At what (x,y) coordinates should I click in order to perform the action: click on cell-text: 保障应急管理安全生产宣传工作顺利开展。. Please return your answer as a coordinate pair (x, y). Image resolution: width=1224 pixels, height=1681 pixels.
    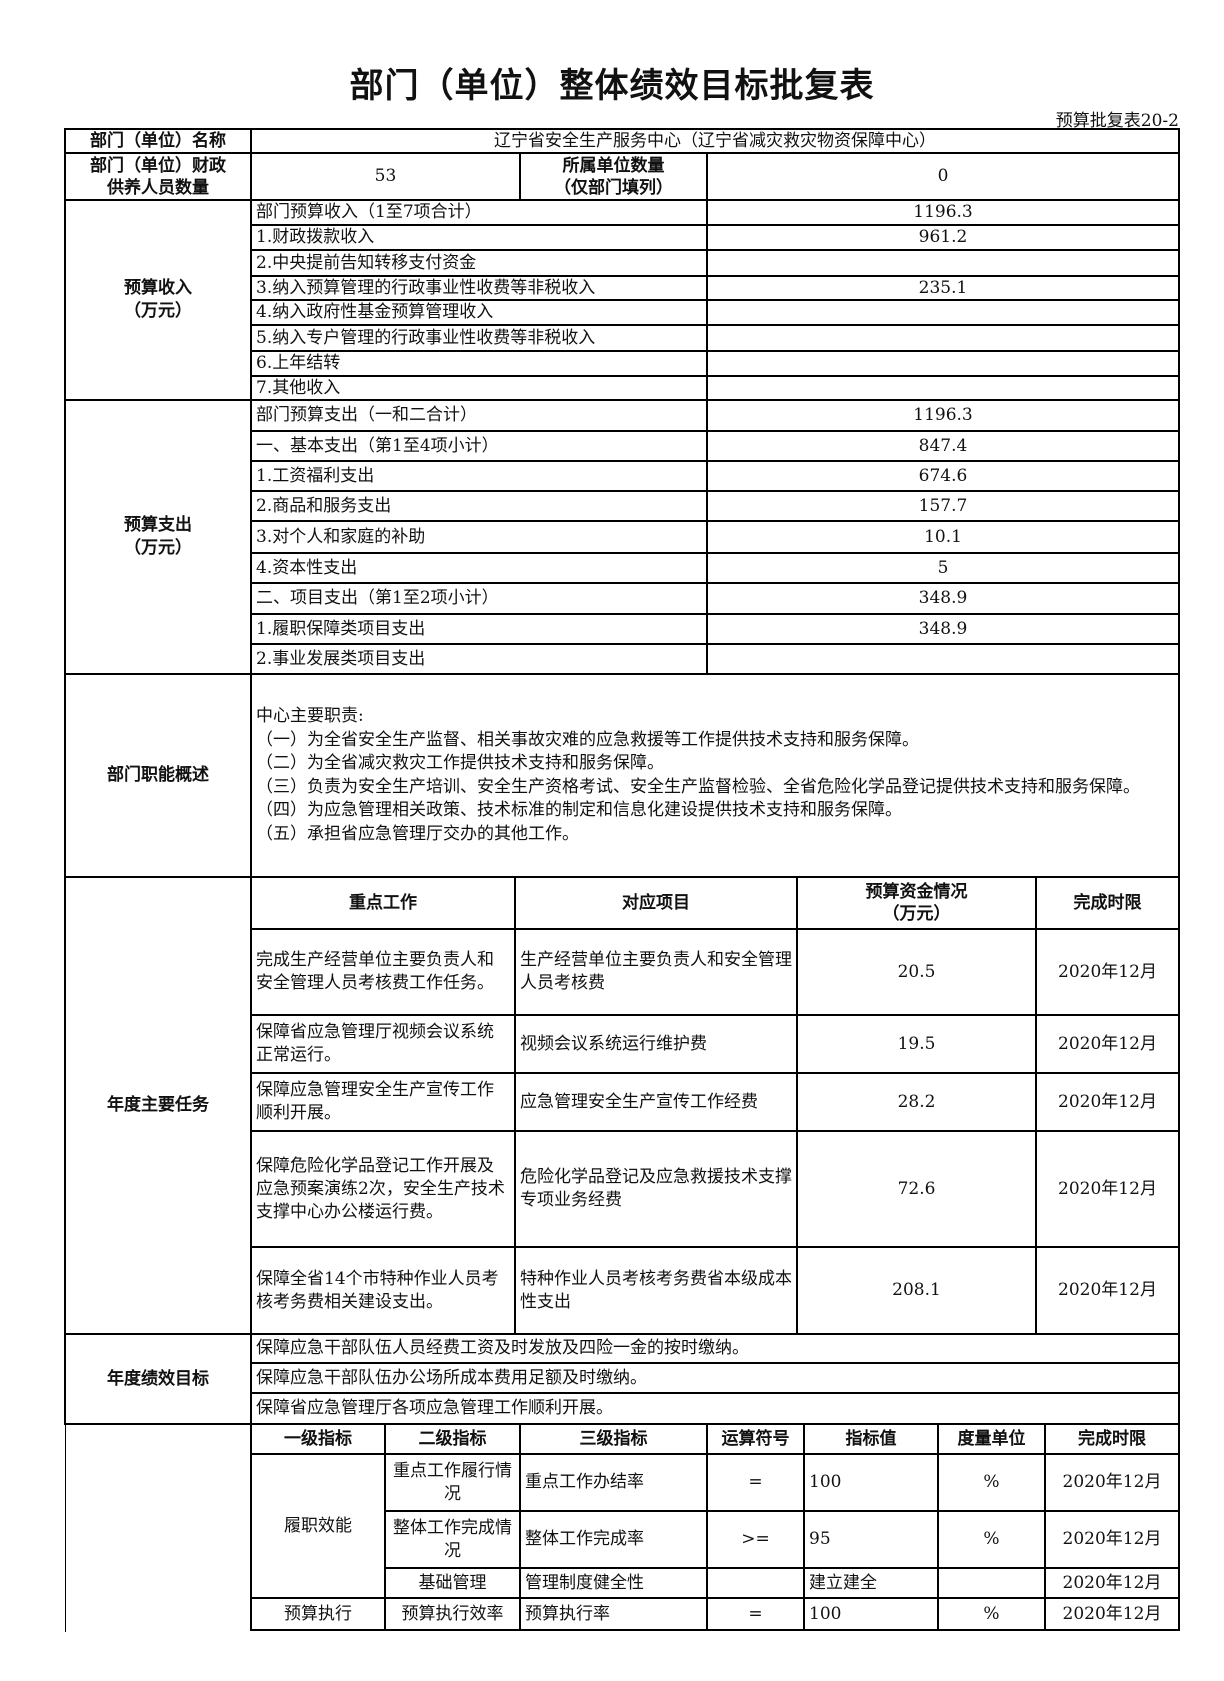
    Looking at the image, I should click on (375, 1101).